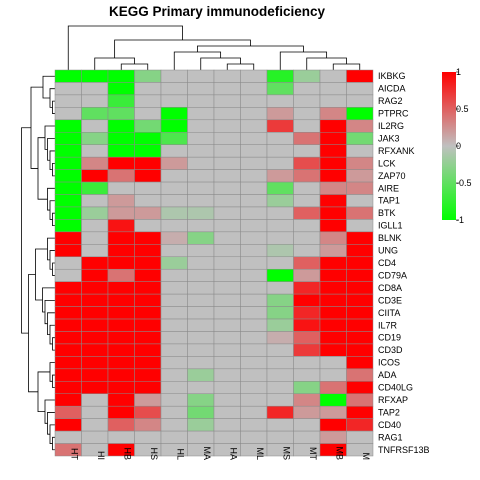 This screenshot has width=480, height=480. What do you see at coordinates (395, 388) in the screenshot?
I see `row-label: CD40LG` at bounding box center [395, 388].